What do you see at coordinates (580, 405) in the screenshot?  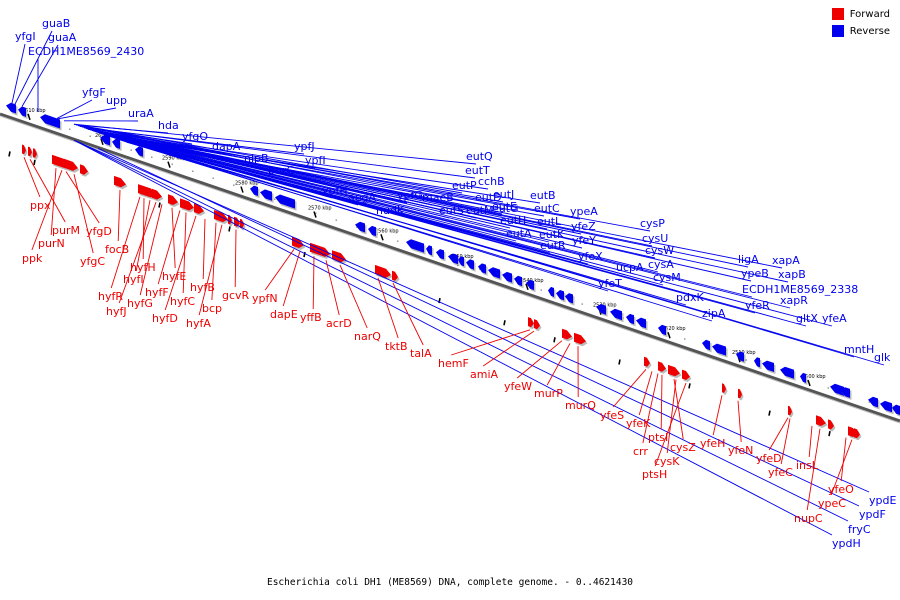 I see `forward-gene-label-murQ: murQ` at bounding box center [580, 405].